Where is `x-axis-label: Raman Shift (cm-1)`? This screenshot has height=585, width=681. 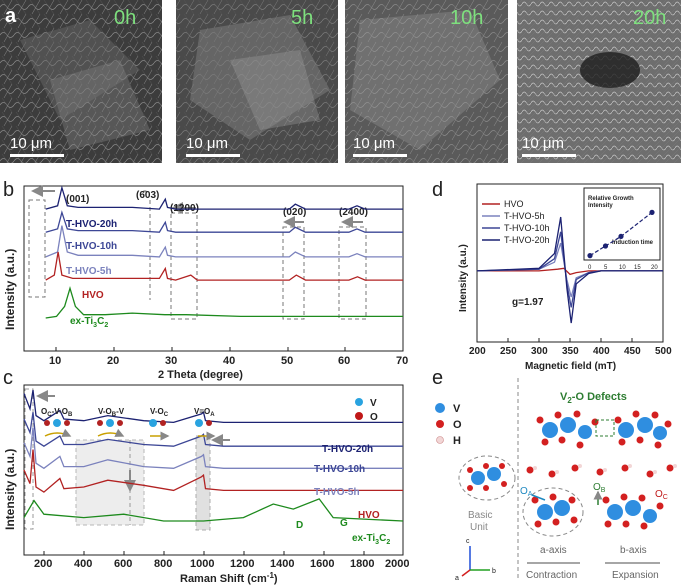
x-axis-label: Raman Shift (cm-1) is located at coordinates (229, 578).